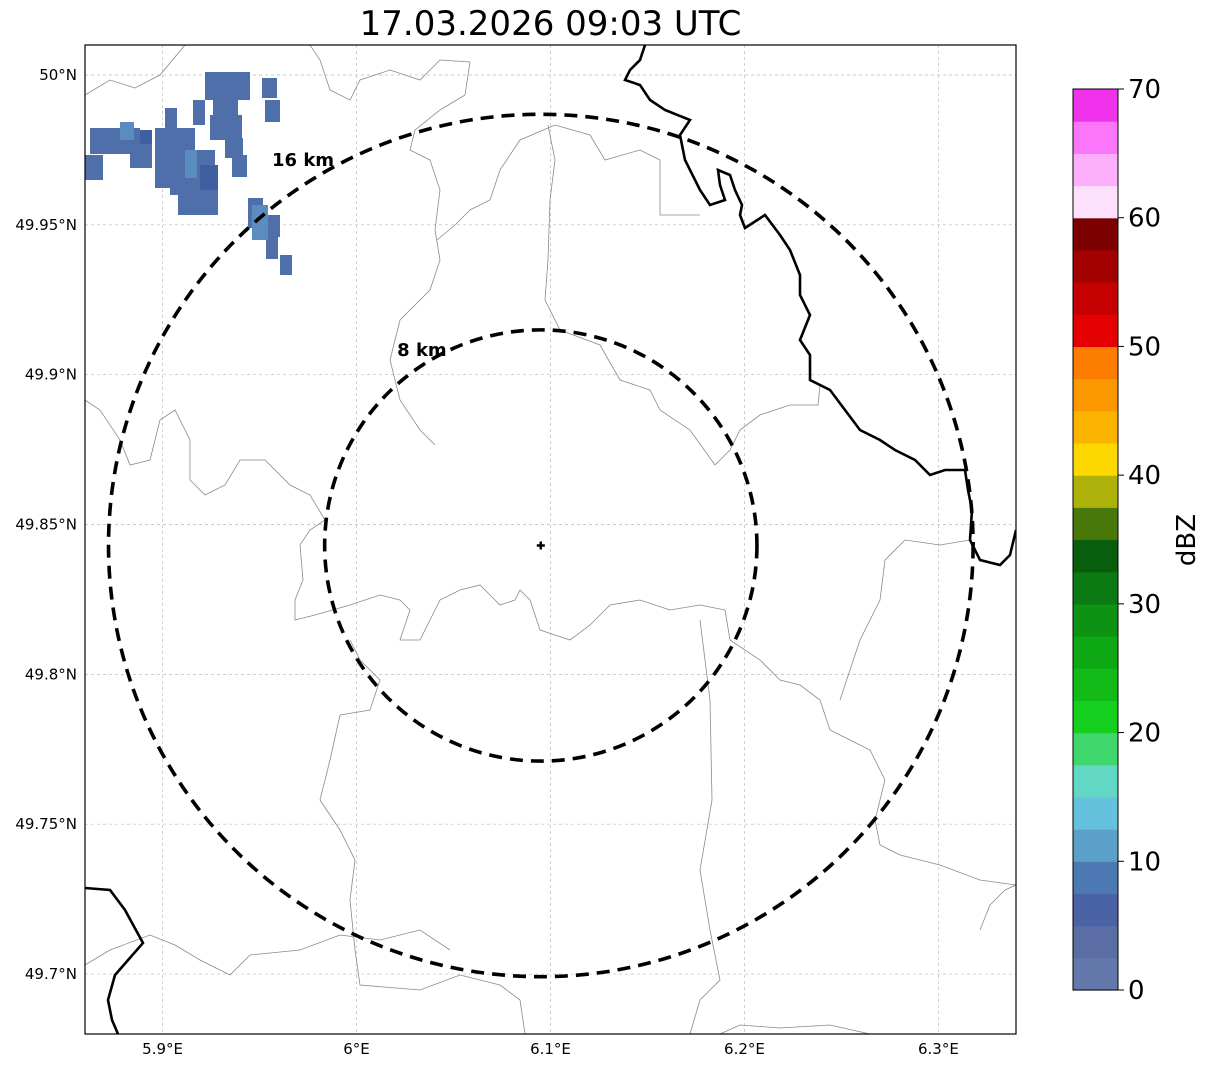 This screenshot has height=1069, width=1207. Describe the element at coordinates (422, 350) in the screenshot. I see `range-ring-label: 8 km` at that location.